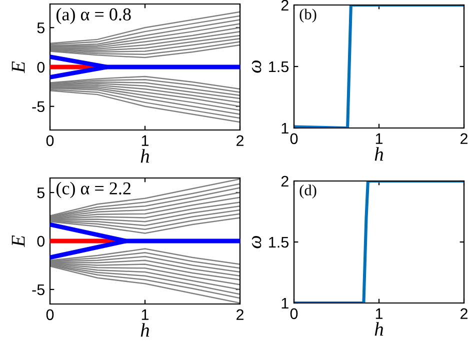 The width and height of the screenshot is (469, 352). I want to click on annotation: (c) α = 2.2, so click(93, 190).